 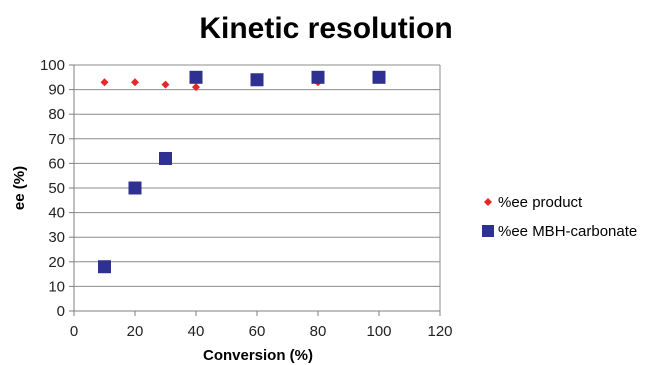 What do you see at coordinates (56, 213) in the screenshot?
I see `y-tick-label: 40` at bounding box center [56, 213].